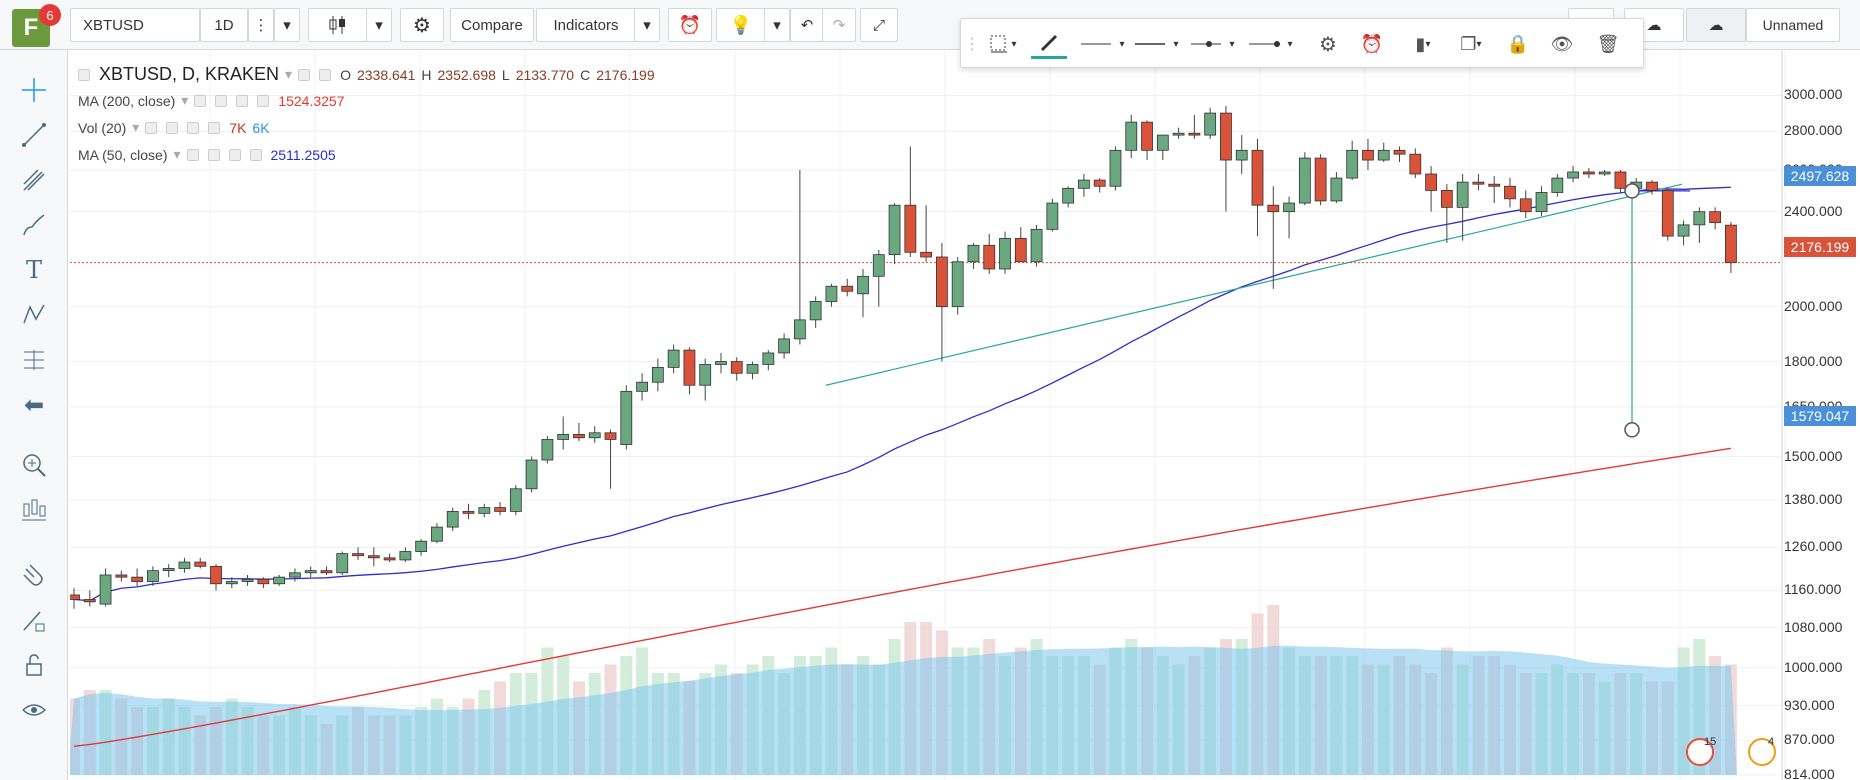 The height and width of the screenshot is (780, 1860). Describe the element at coordinates (999, 44) in the screenshot. I see `template-icon` at that location.